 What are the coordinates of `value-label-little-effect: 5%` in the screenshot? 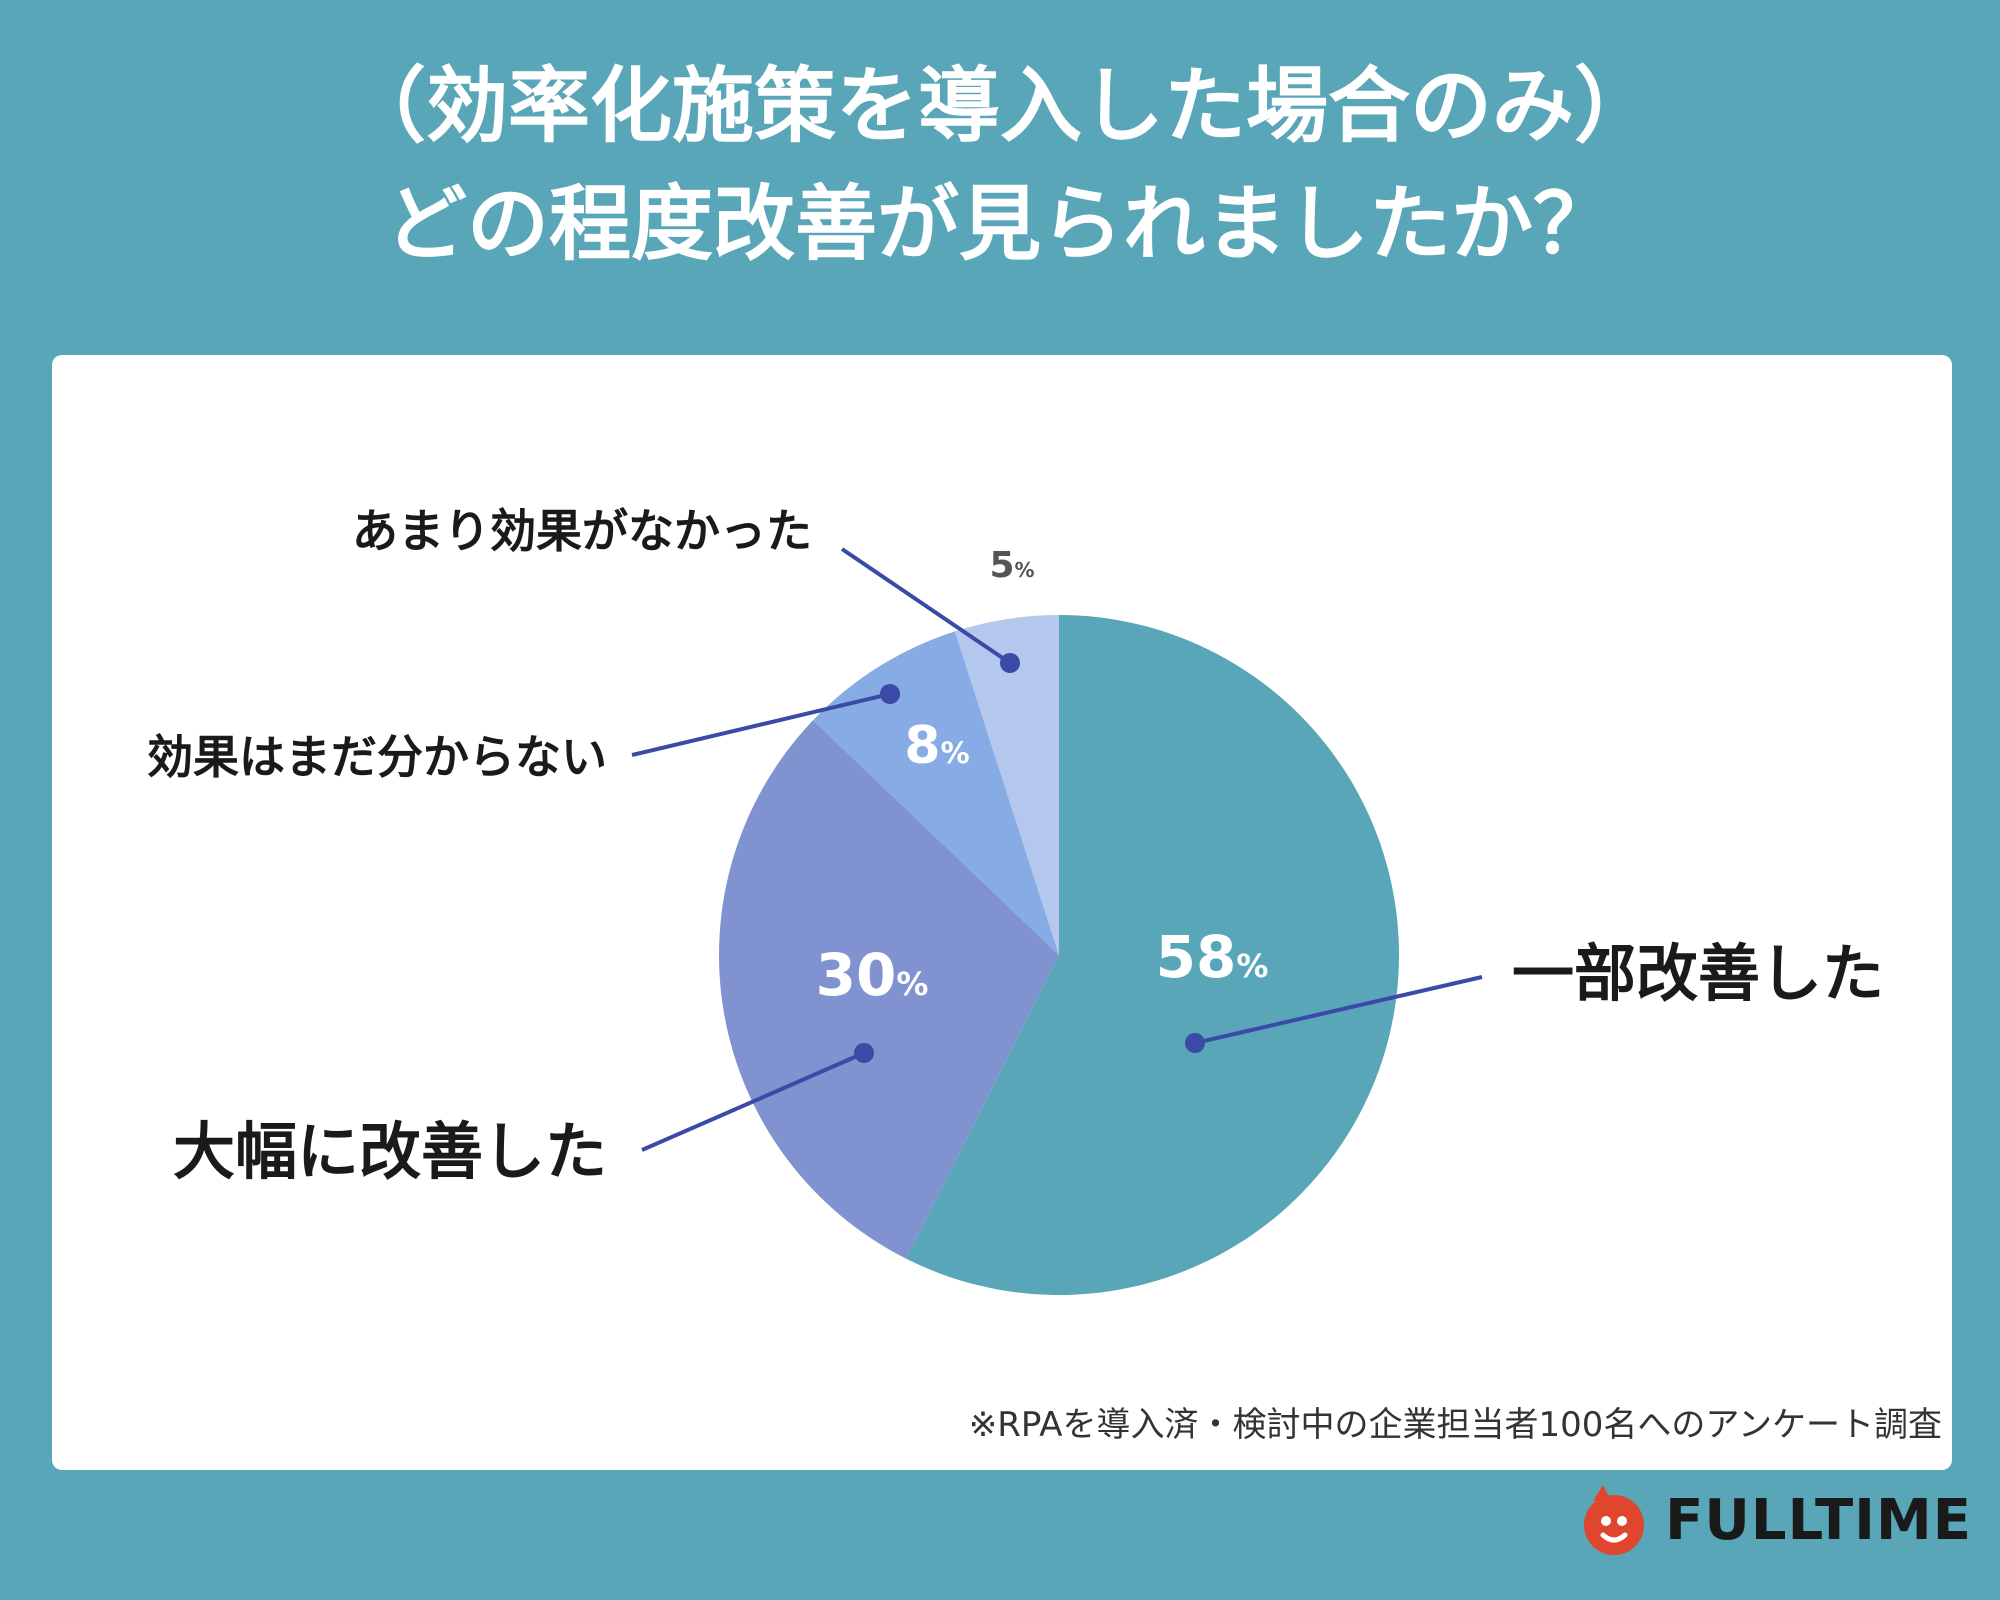 It's located at (1011, 565).